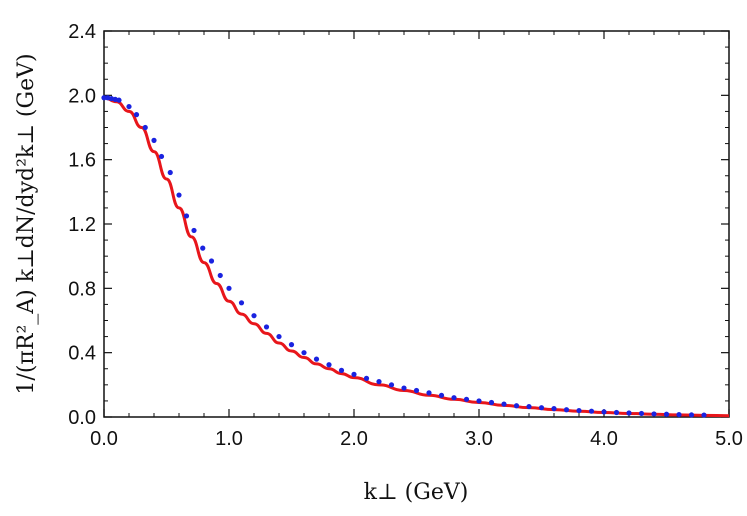 The width and height of the screenshot is (747, 516). Describe the element at coordinates (82, 225) in the screenshot. I see `y-tick-label: 1.2` at that location.